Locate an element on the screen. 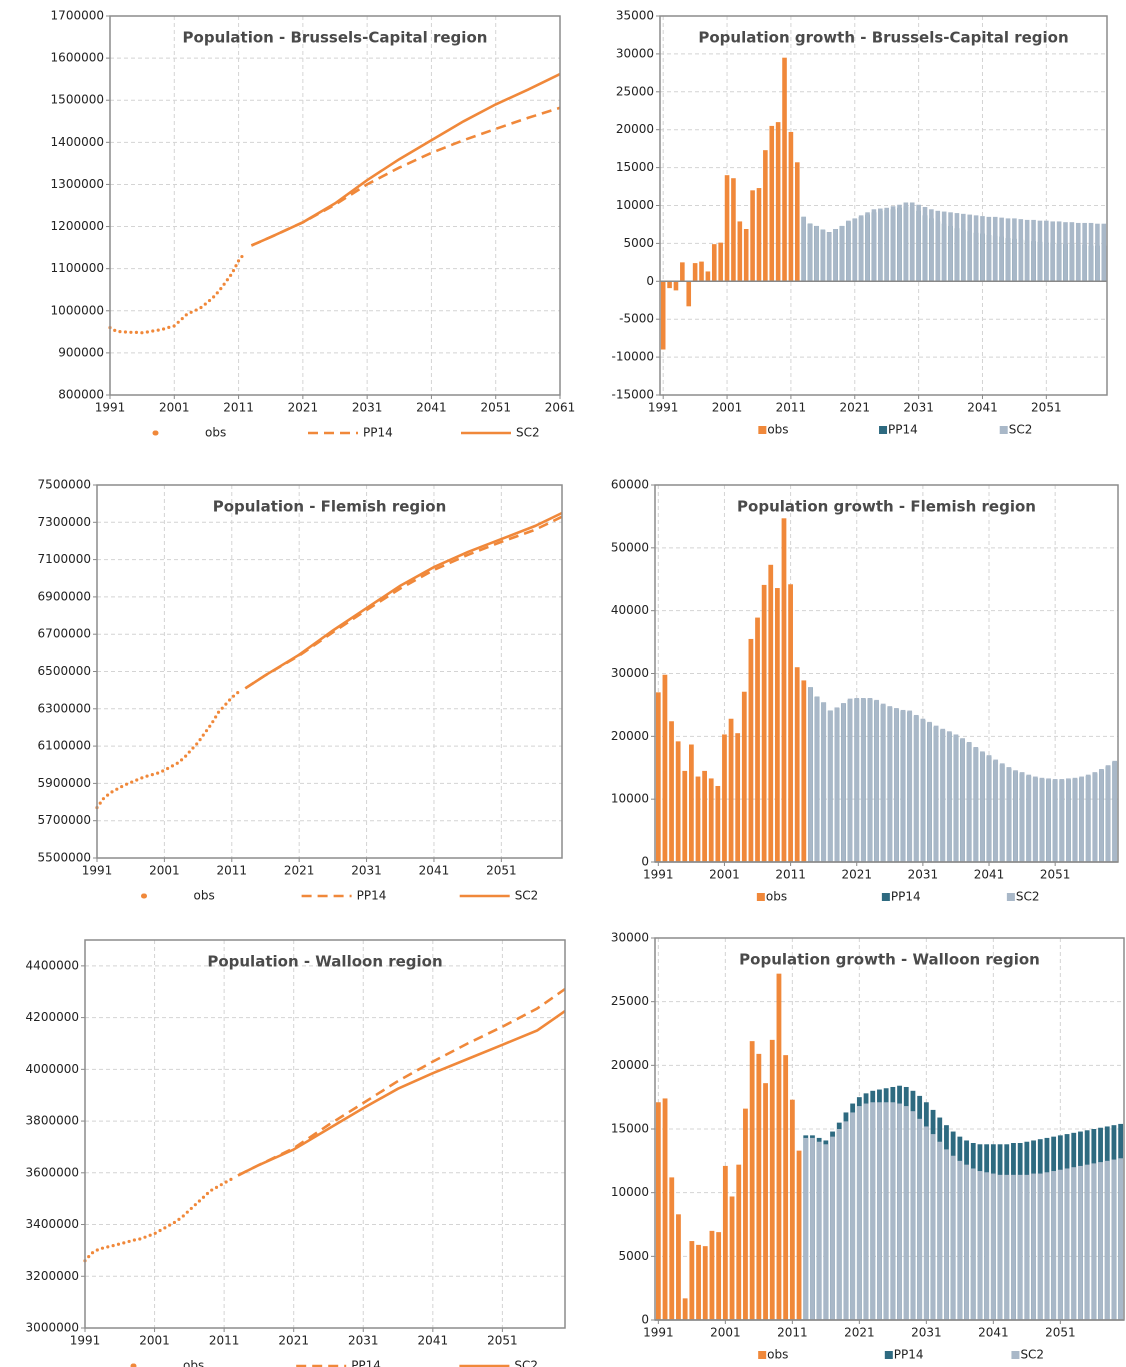 This screenshot has height=1367, width=1126. y-tick-label: 6900000 is located at coordinates (64, 596).